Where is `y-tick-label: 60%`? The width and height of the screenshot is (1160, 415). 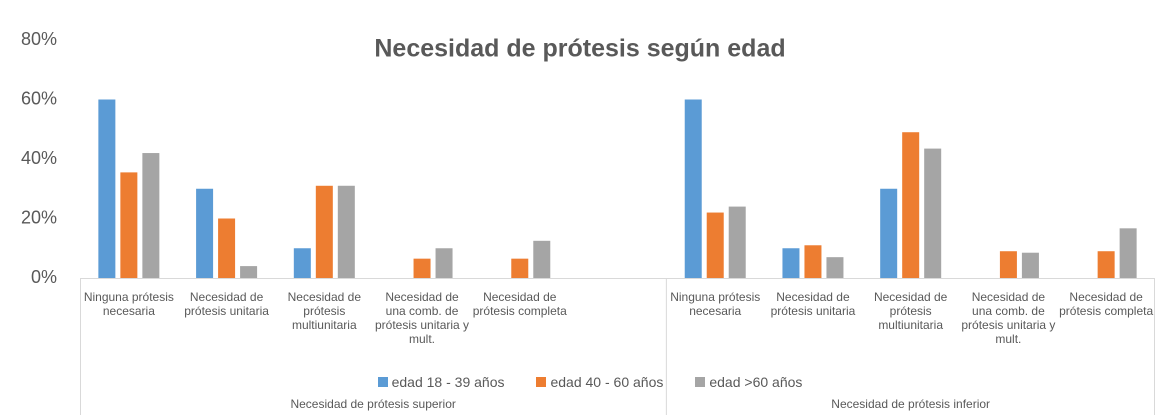
y-tick-label: 60% is located at coordinates (39, 98).